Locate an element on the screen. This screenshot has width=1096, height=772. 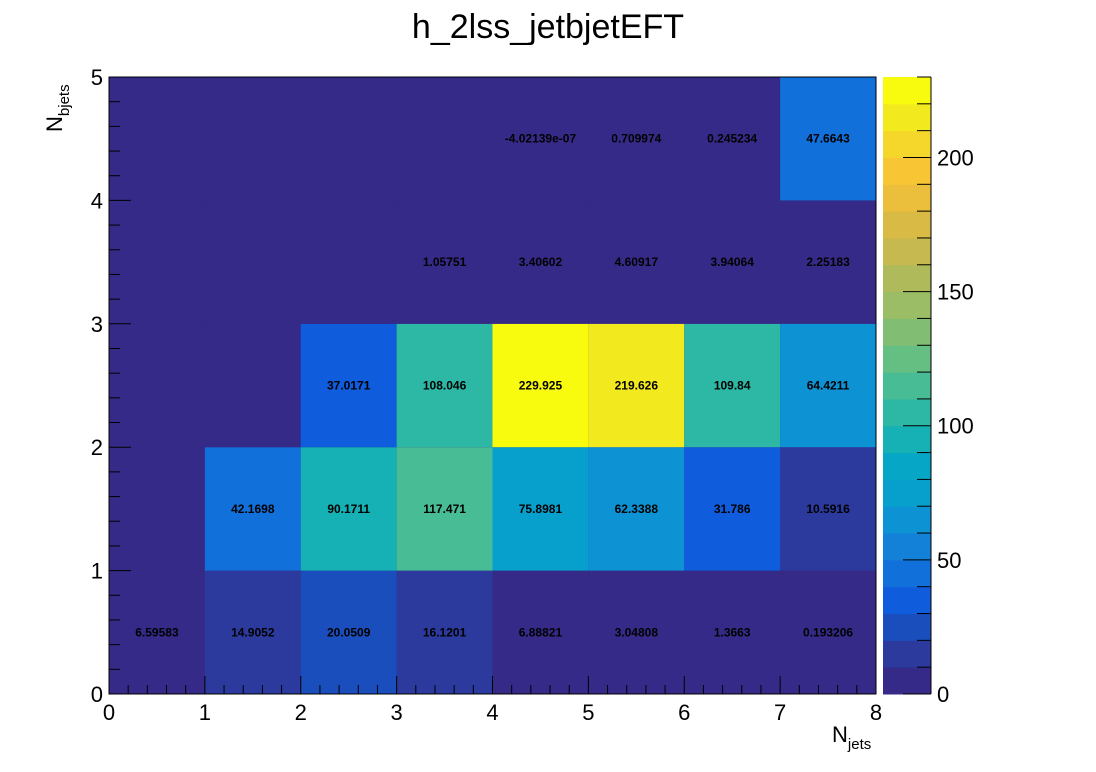
cell-value-label: 1.3663 is located at coordinates (732, 632).